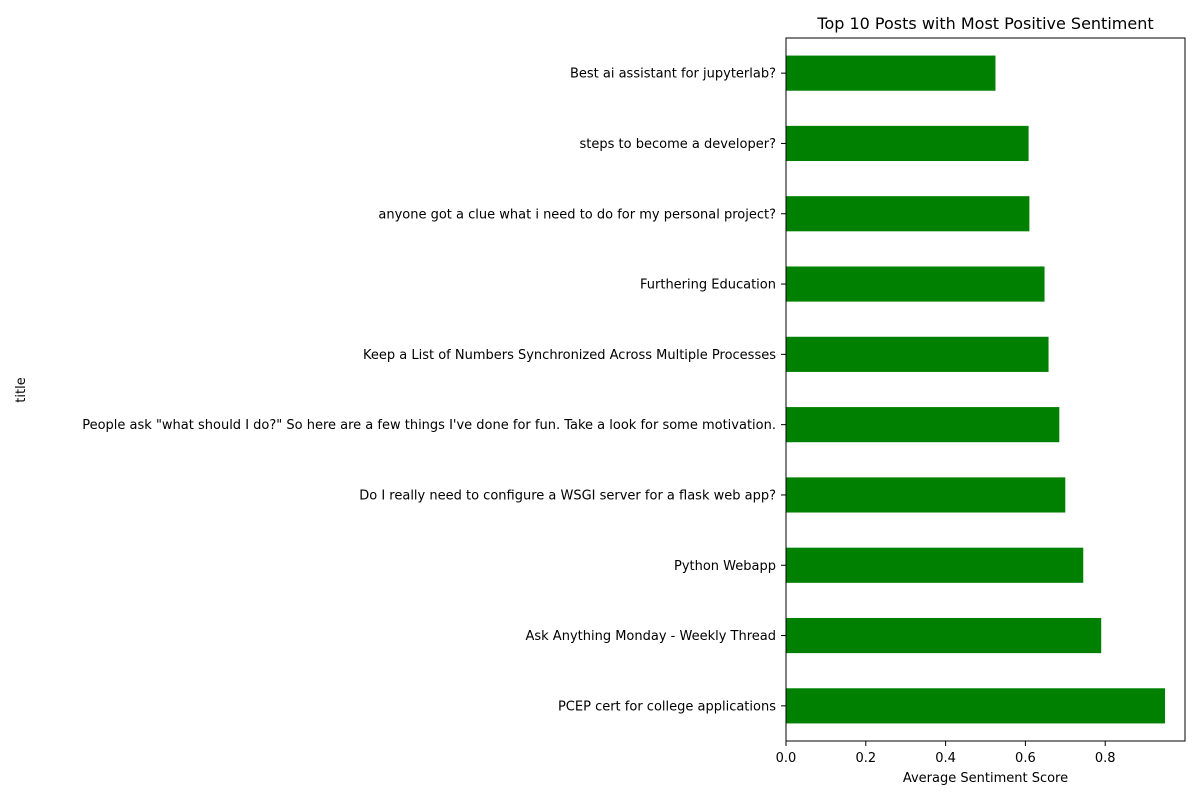  Describe the element at coordinates (673, 74) in the screenshot. I see `y-tick-label: Best ai assistant for jupyterlab?` at that location.